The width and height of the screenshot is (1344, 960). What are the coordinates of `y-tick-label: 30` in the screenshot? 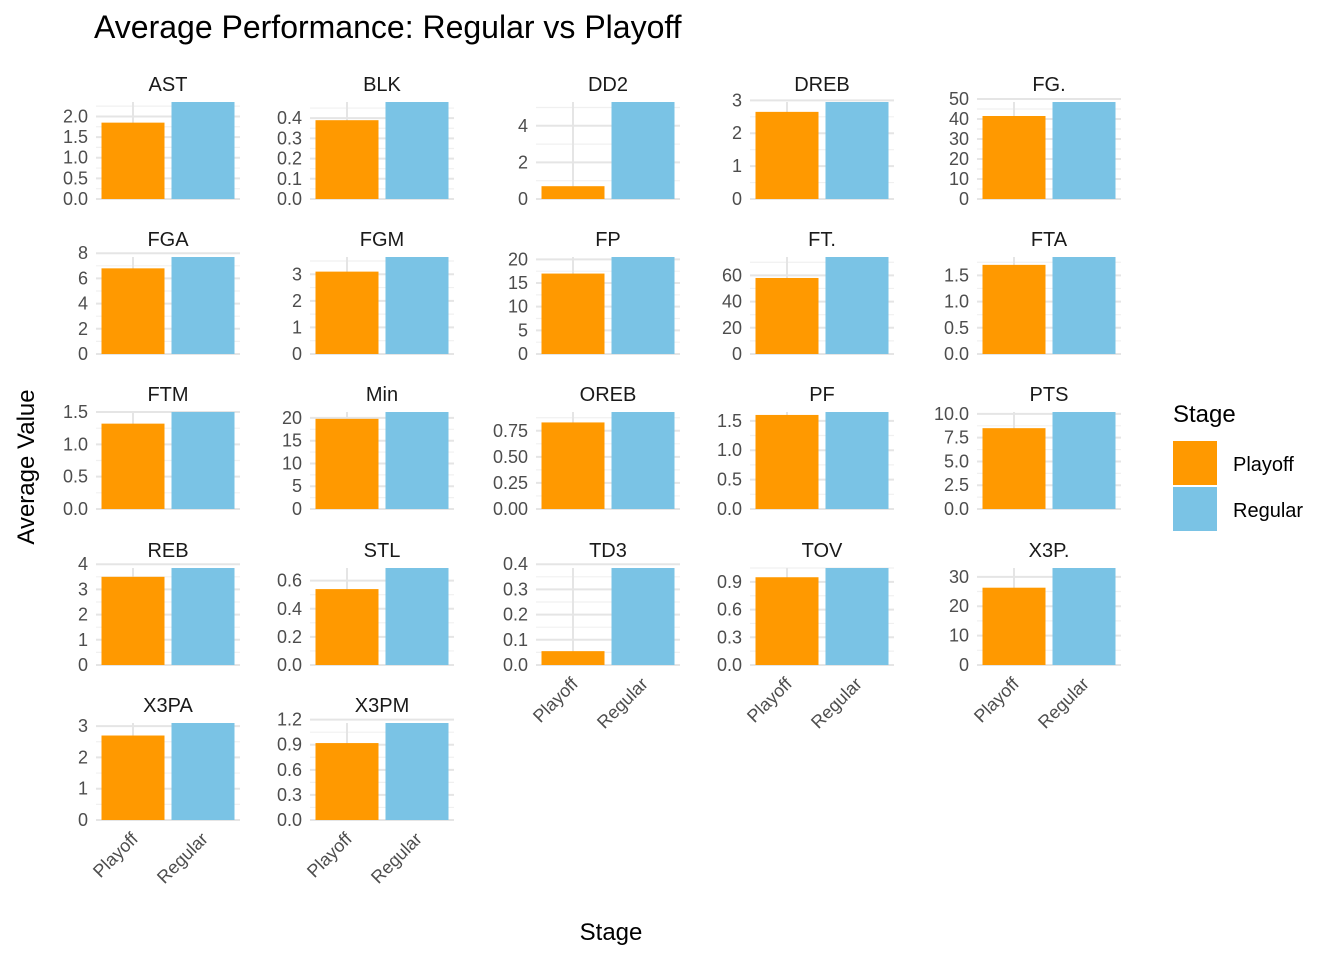 It's located at (959, 577).